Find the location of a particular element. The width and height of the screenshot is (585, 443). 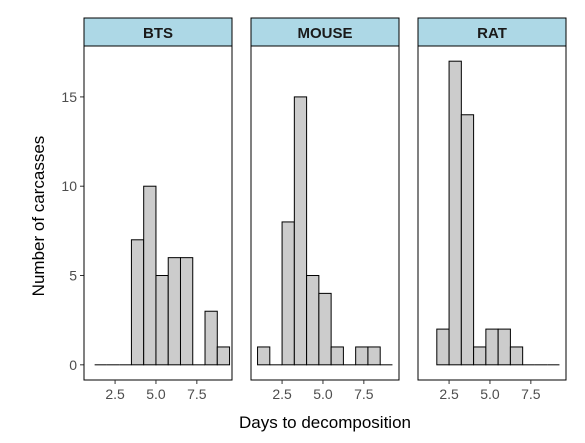

y-tick-label: 5 is located at coordinates (73, 276).